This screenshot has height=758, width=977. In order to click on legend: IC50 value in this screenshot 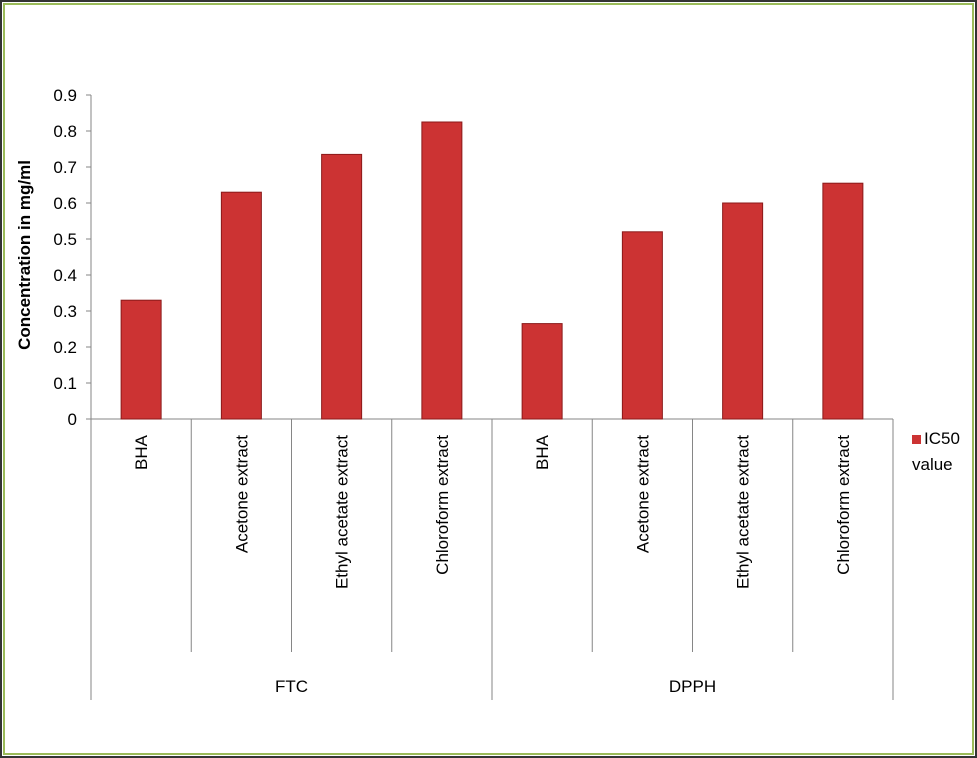, I will do `click(942, 452)`.